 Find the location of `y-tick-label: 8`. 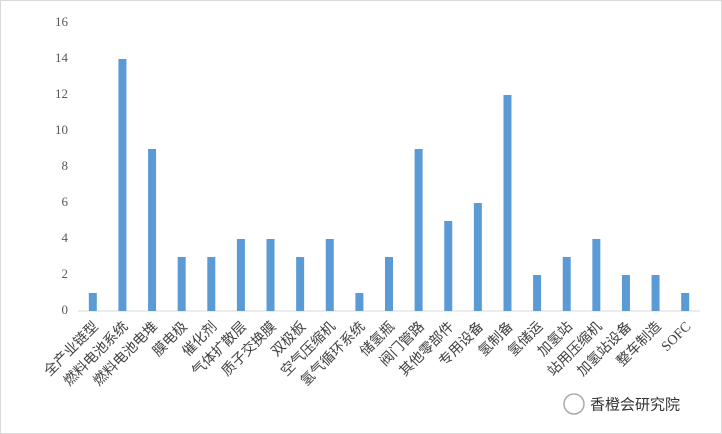

y-tick-label: 8 is located at coordinates (65, 165).